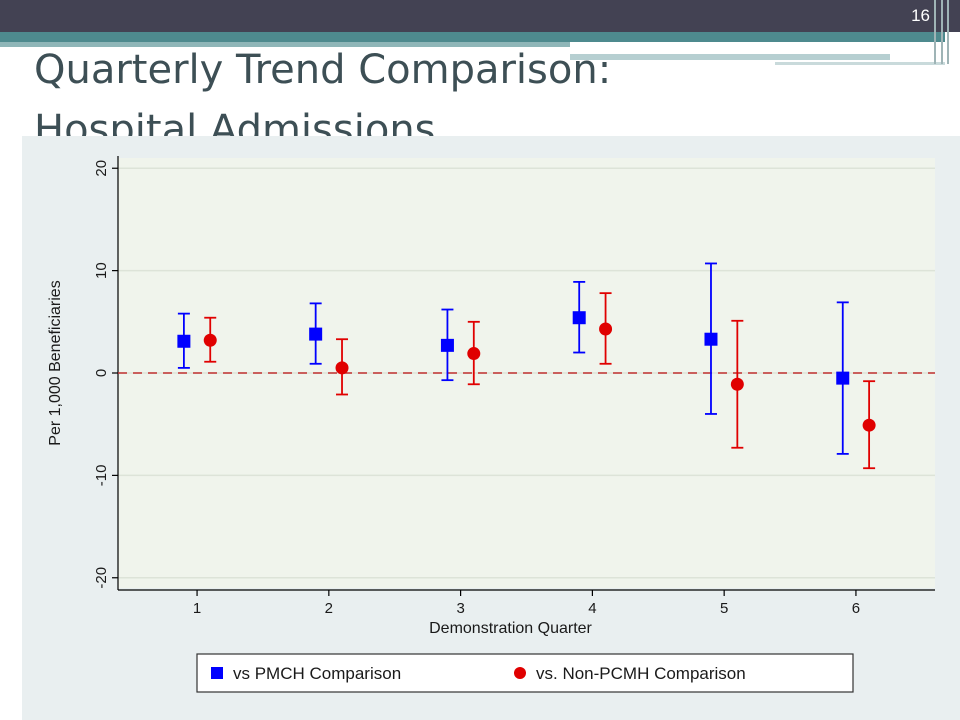 This screenshot has height=720, width=960. What do you see at coordinates (460, 608) in the screenshot?
I see `x-tick-label: 3` at bounding box center [460, 608].